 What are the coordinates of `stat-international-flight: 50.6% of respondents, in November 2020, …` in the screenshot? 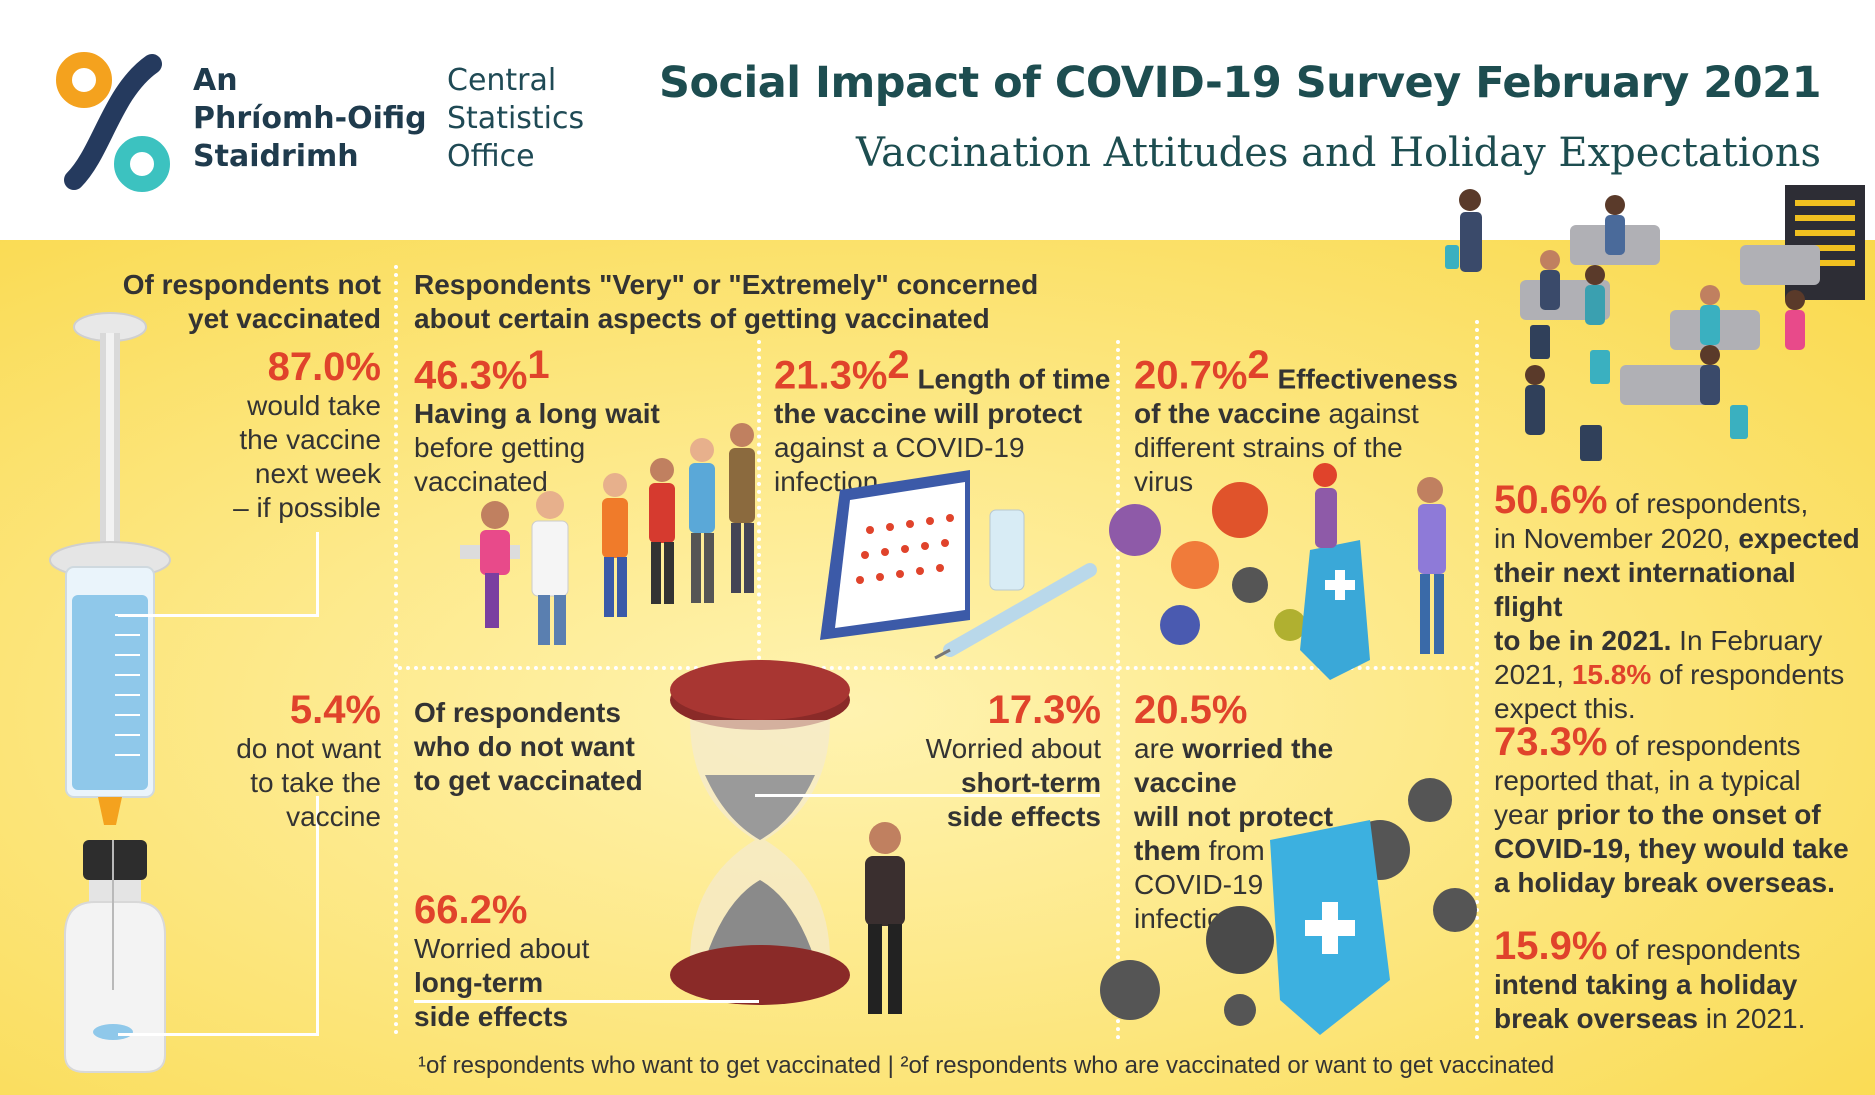 It's located at (1677, 601).